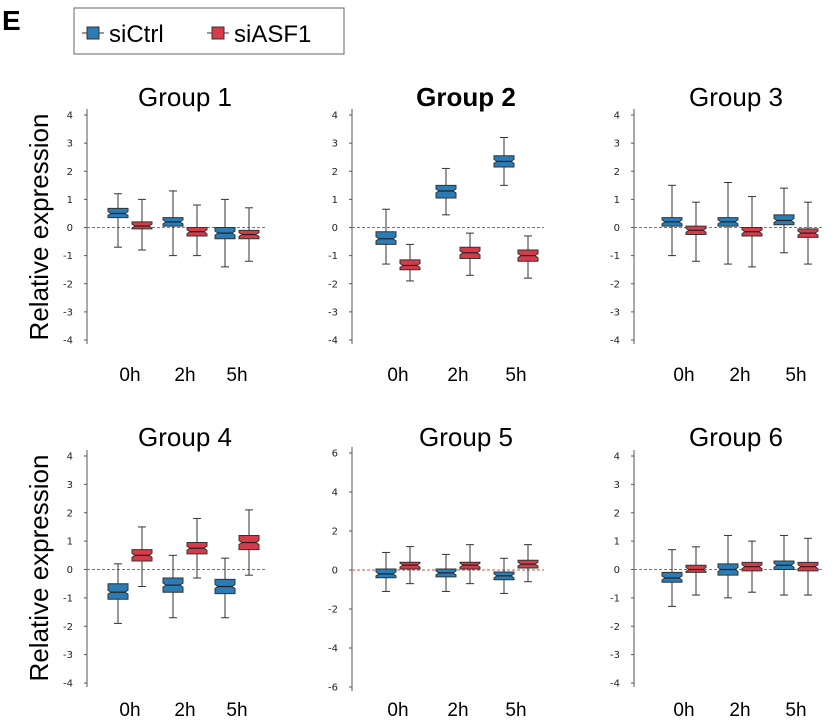 The width and height of the screenshot is (839, 720). What do you see at coordinates (736, 97) in the screenshot?
I see `panel-title: Group 3` at bounding box center [736, 97].